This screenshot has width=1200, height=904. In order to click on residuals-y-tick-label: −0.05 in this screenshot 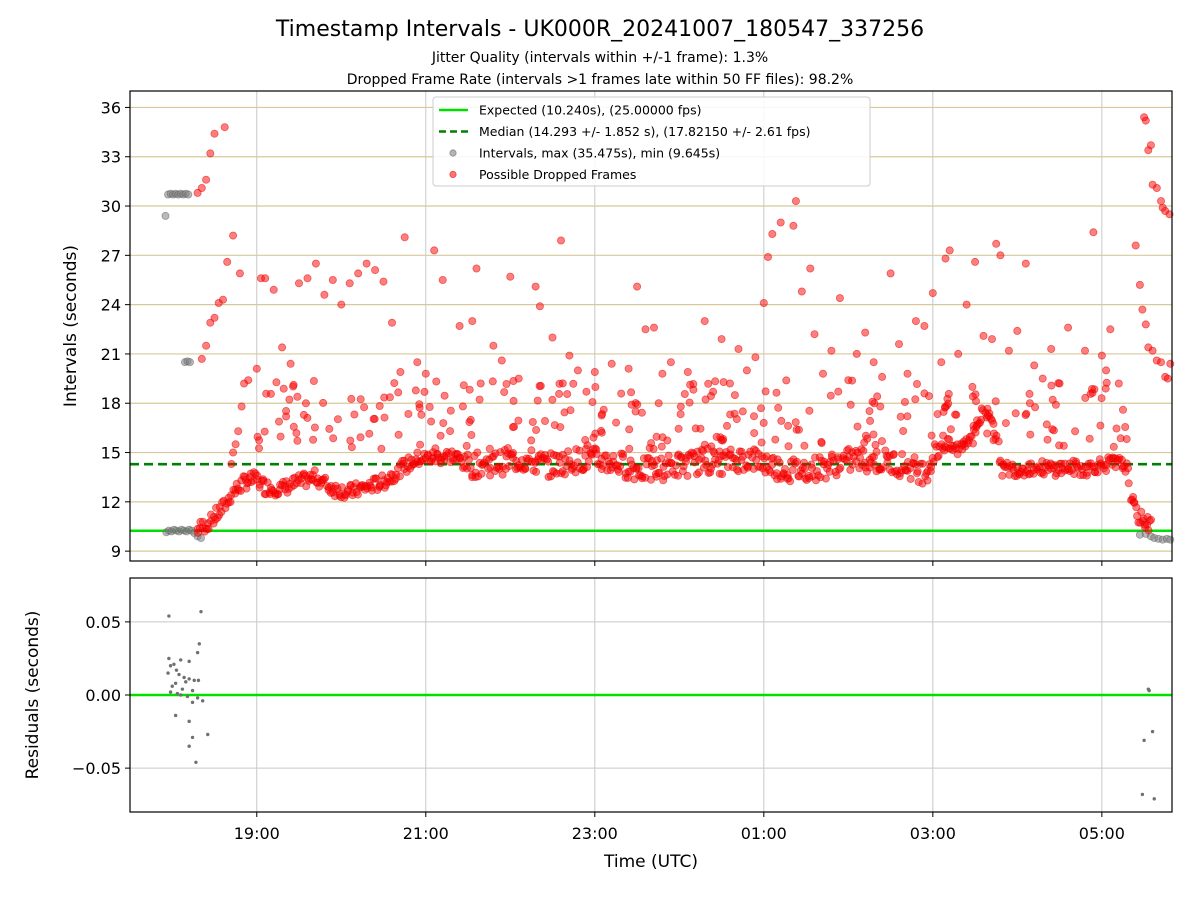, I will do `click(96, 768)`.